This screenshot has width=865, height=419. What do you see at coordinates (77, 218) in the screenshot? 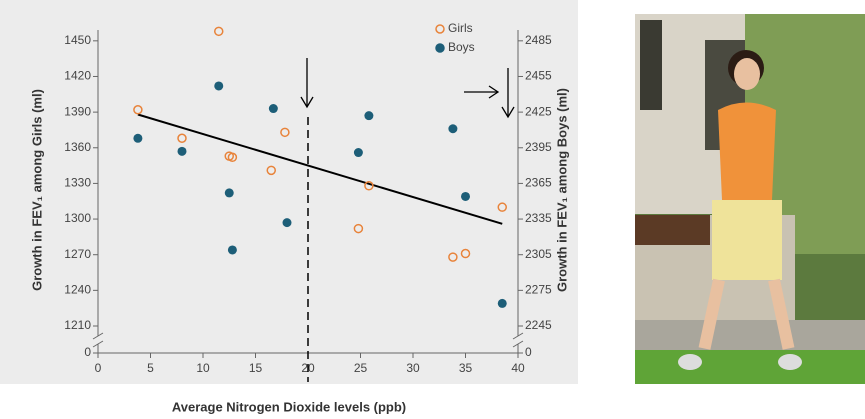
I see `y-tick-label: 1300` at bounding box center [77, 218].